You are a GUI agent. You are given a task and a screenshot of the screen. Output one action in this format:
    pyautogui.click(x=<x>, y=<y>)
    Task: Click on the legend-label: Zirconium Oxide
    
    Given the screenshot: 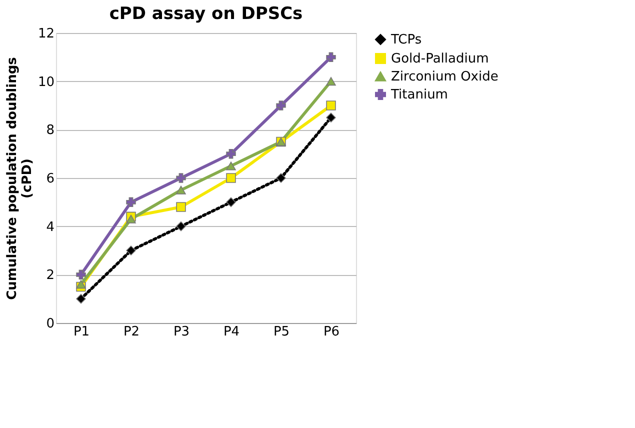 What is the action you would take?
    pyautogui.click(x=444, y=77)
    